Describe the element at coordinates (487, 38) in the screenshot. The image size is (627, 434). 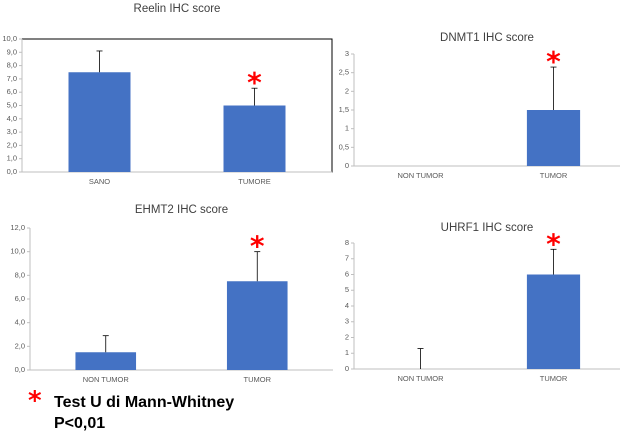
I see `chart-title: DNMT1 IHC score` at that location.